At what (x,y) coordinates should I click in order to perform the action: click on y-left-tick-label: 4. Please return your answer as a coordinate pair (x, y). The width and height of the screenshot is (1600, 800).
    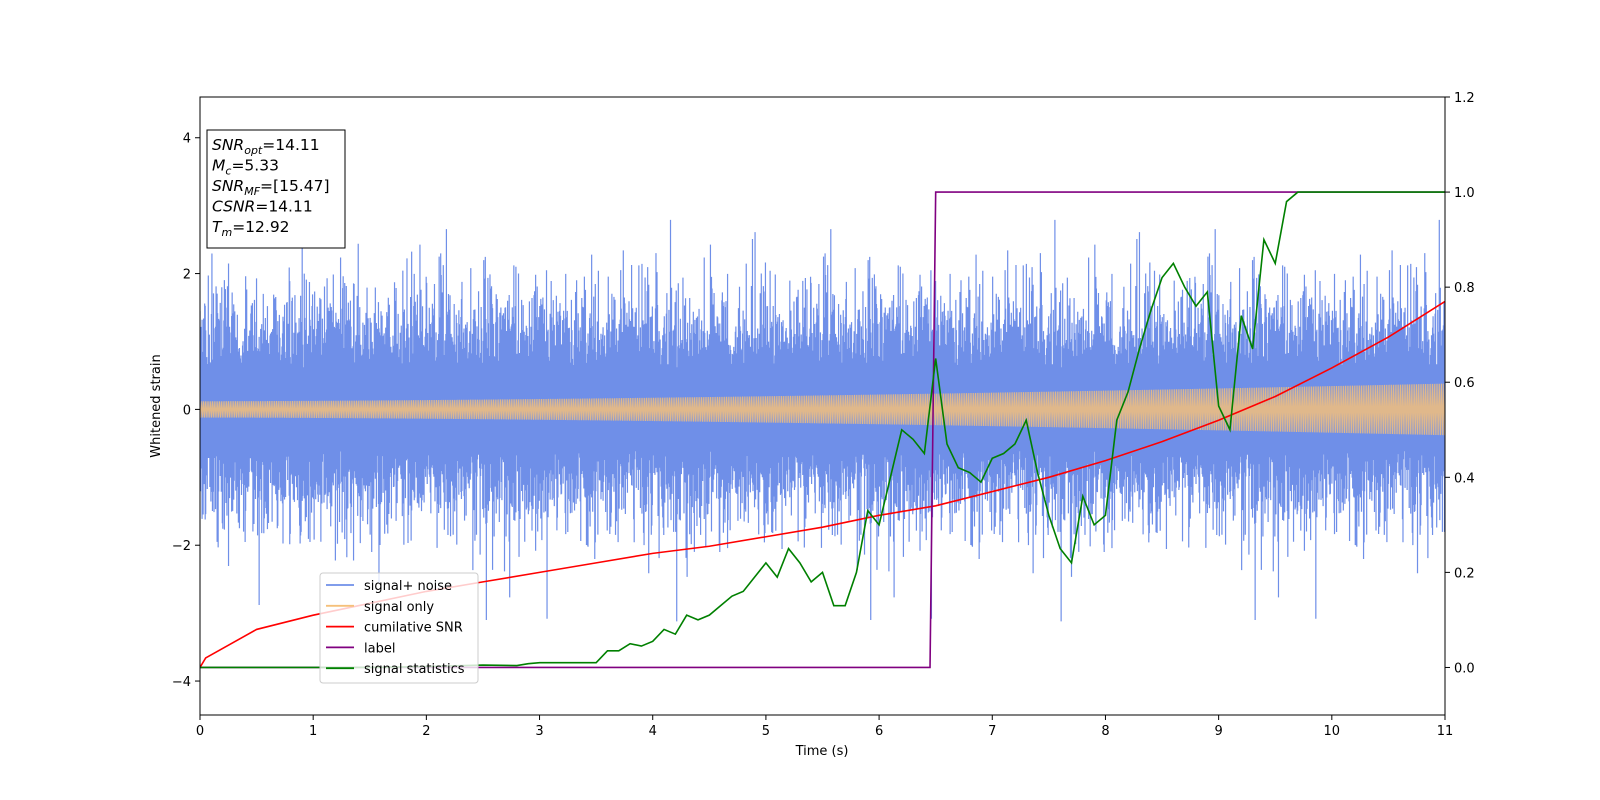
    Looking at the image, I should click on (187, 139).